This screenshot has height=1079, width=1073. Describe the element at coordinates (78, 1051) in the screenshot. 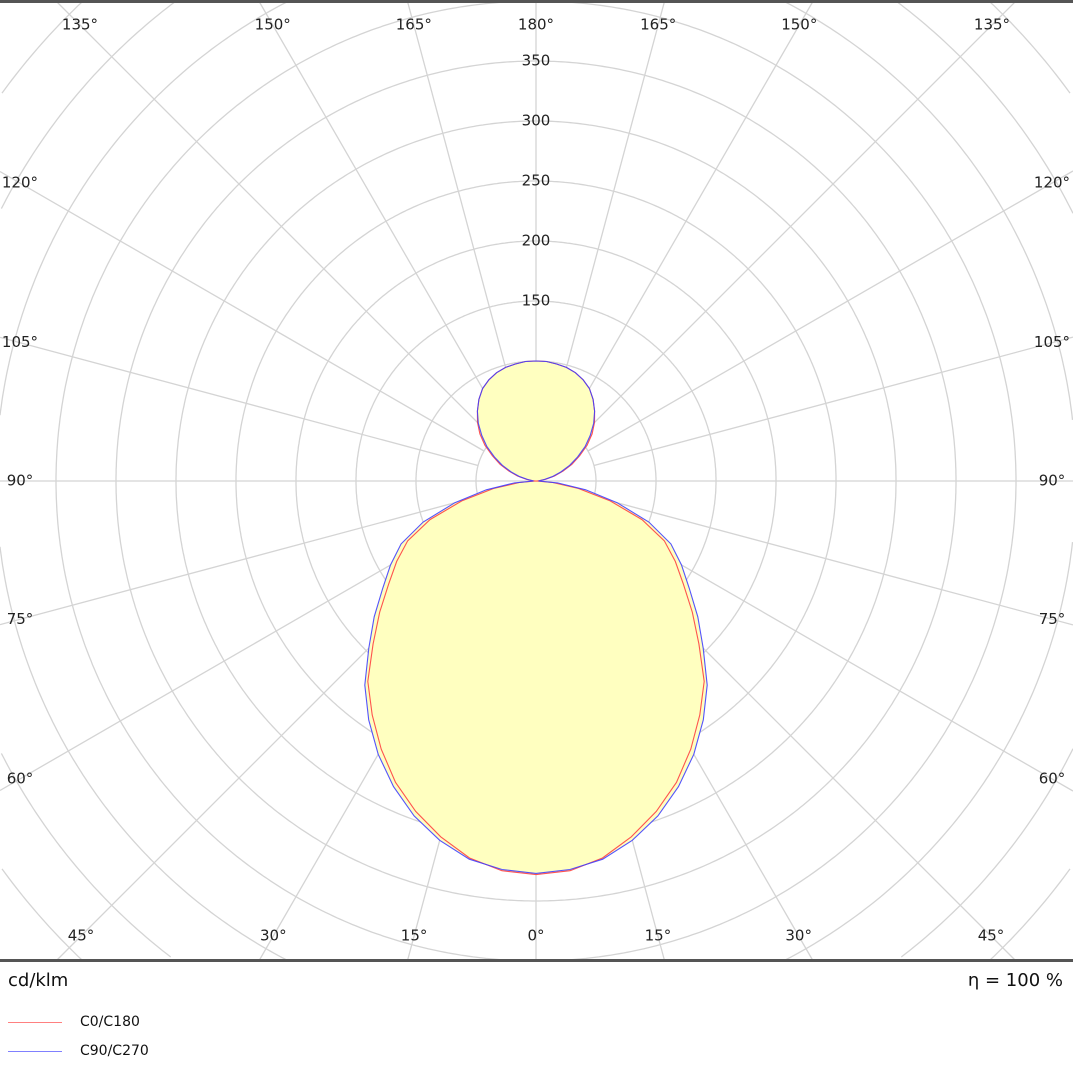

I see `legend-item-c90-c270: C90/C270` at that location.